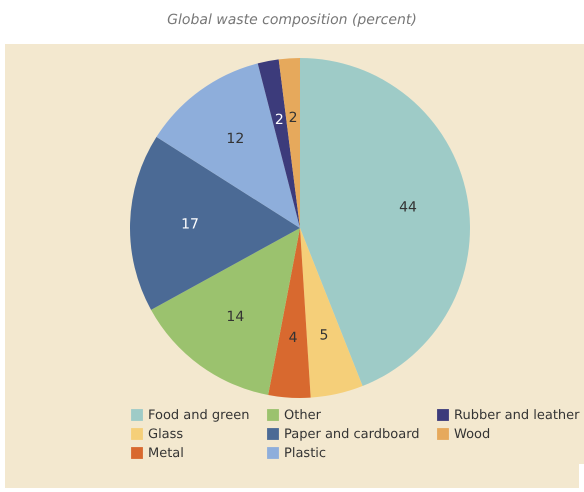 The image size is (584, 492). I want to click on legend-label: Wood, so click(472, 434).